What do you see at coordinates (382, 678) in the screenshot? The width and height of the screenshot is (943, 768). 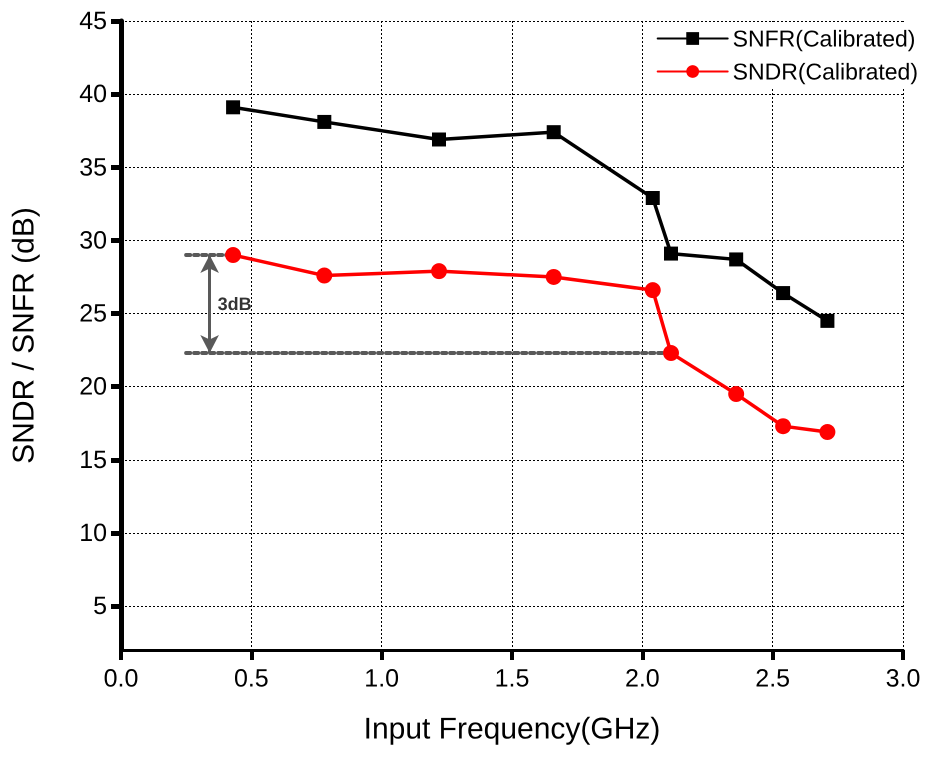 I see `x-tick-label: 1.0` at bounding box center [382, 678].